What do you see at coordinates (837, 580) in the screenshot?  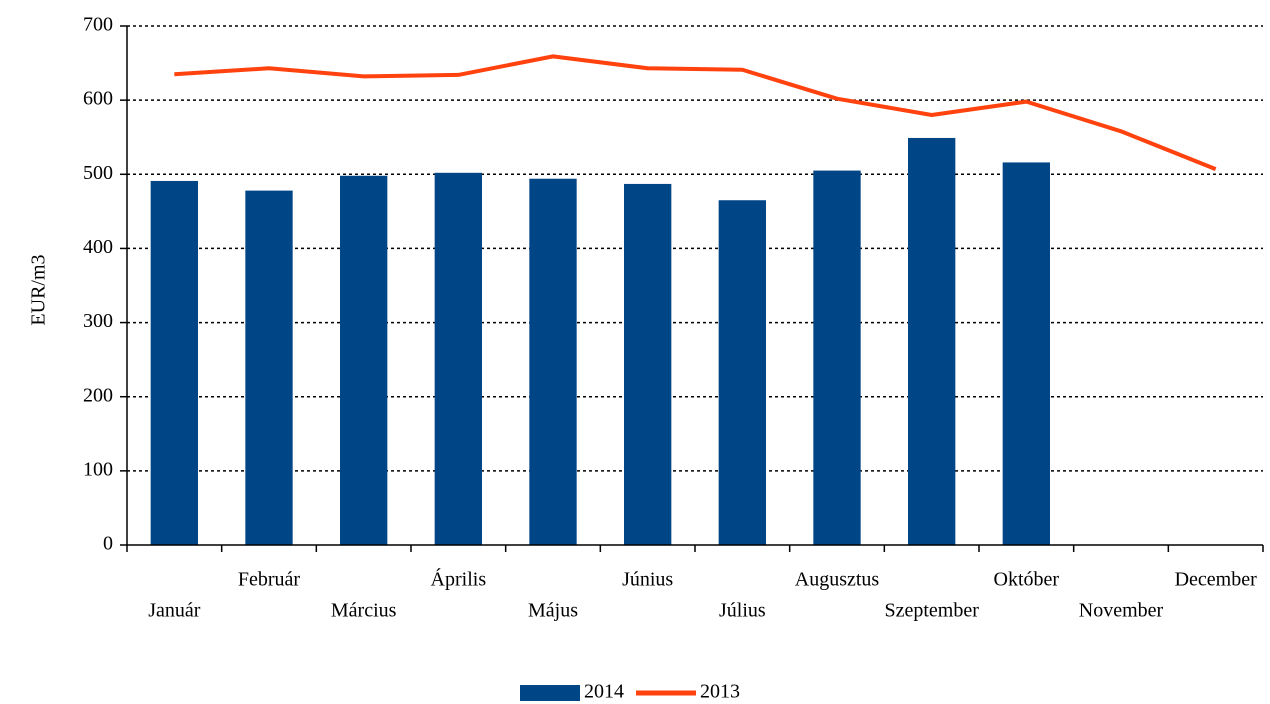 I see `x-tick-label: Augusztus` at bounding box center [837, 580].